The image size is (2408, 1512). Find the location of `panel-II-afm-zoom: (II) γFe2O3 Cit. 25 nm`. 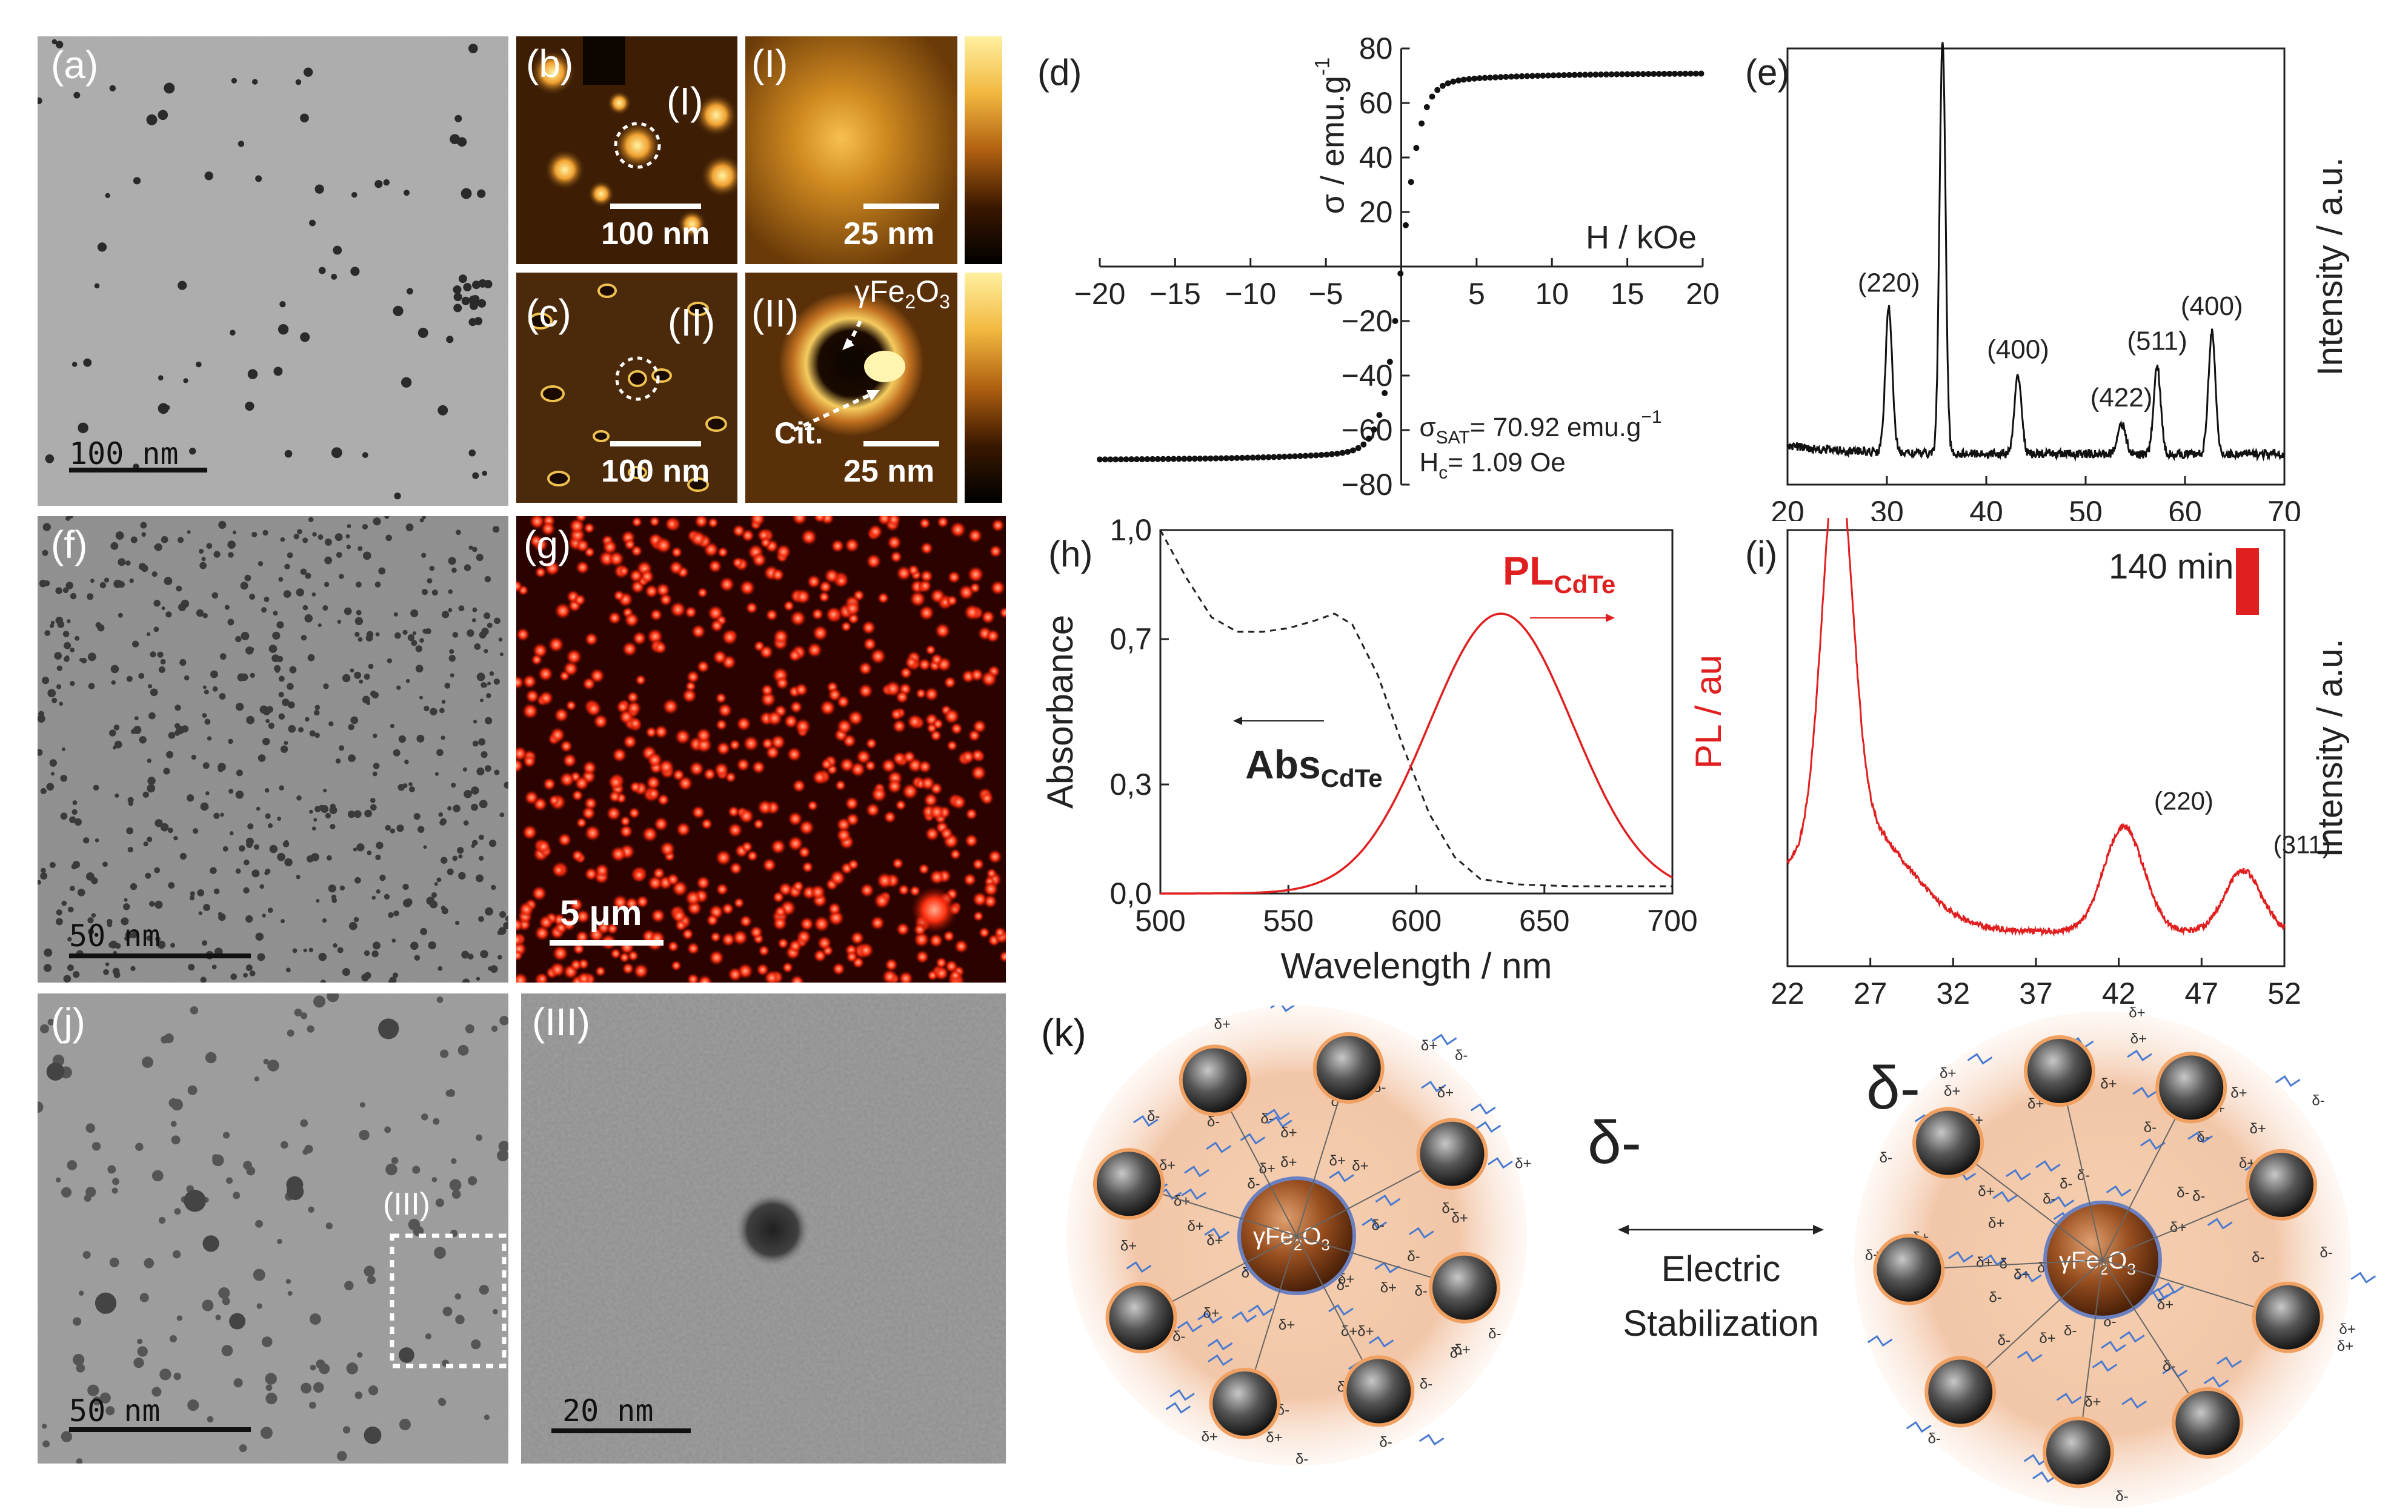

panel-II-afm-zoom: (II) γFe2O3 Cit. 25 nm is located at coordinates (851, 388).